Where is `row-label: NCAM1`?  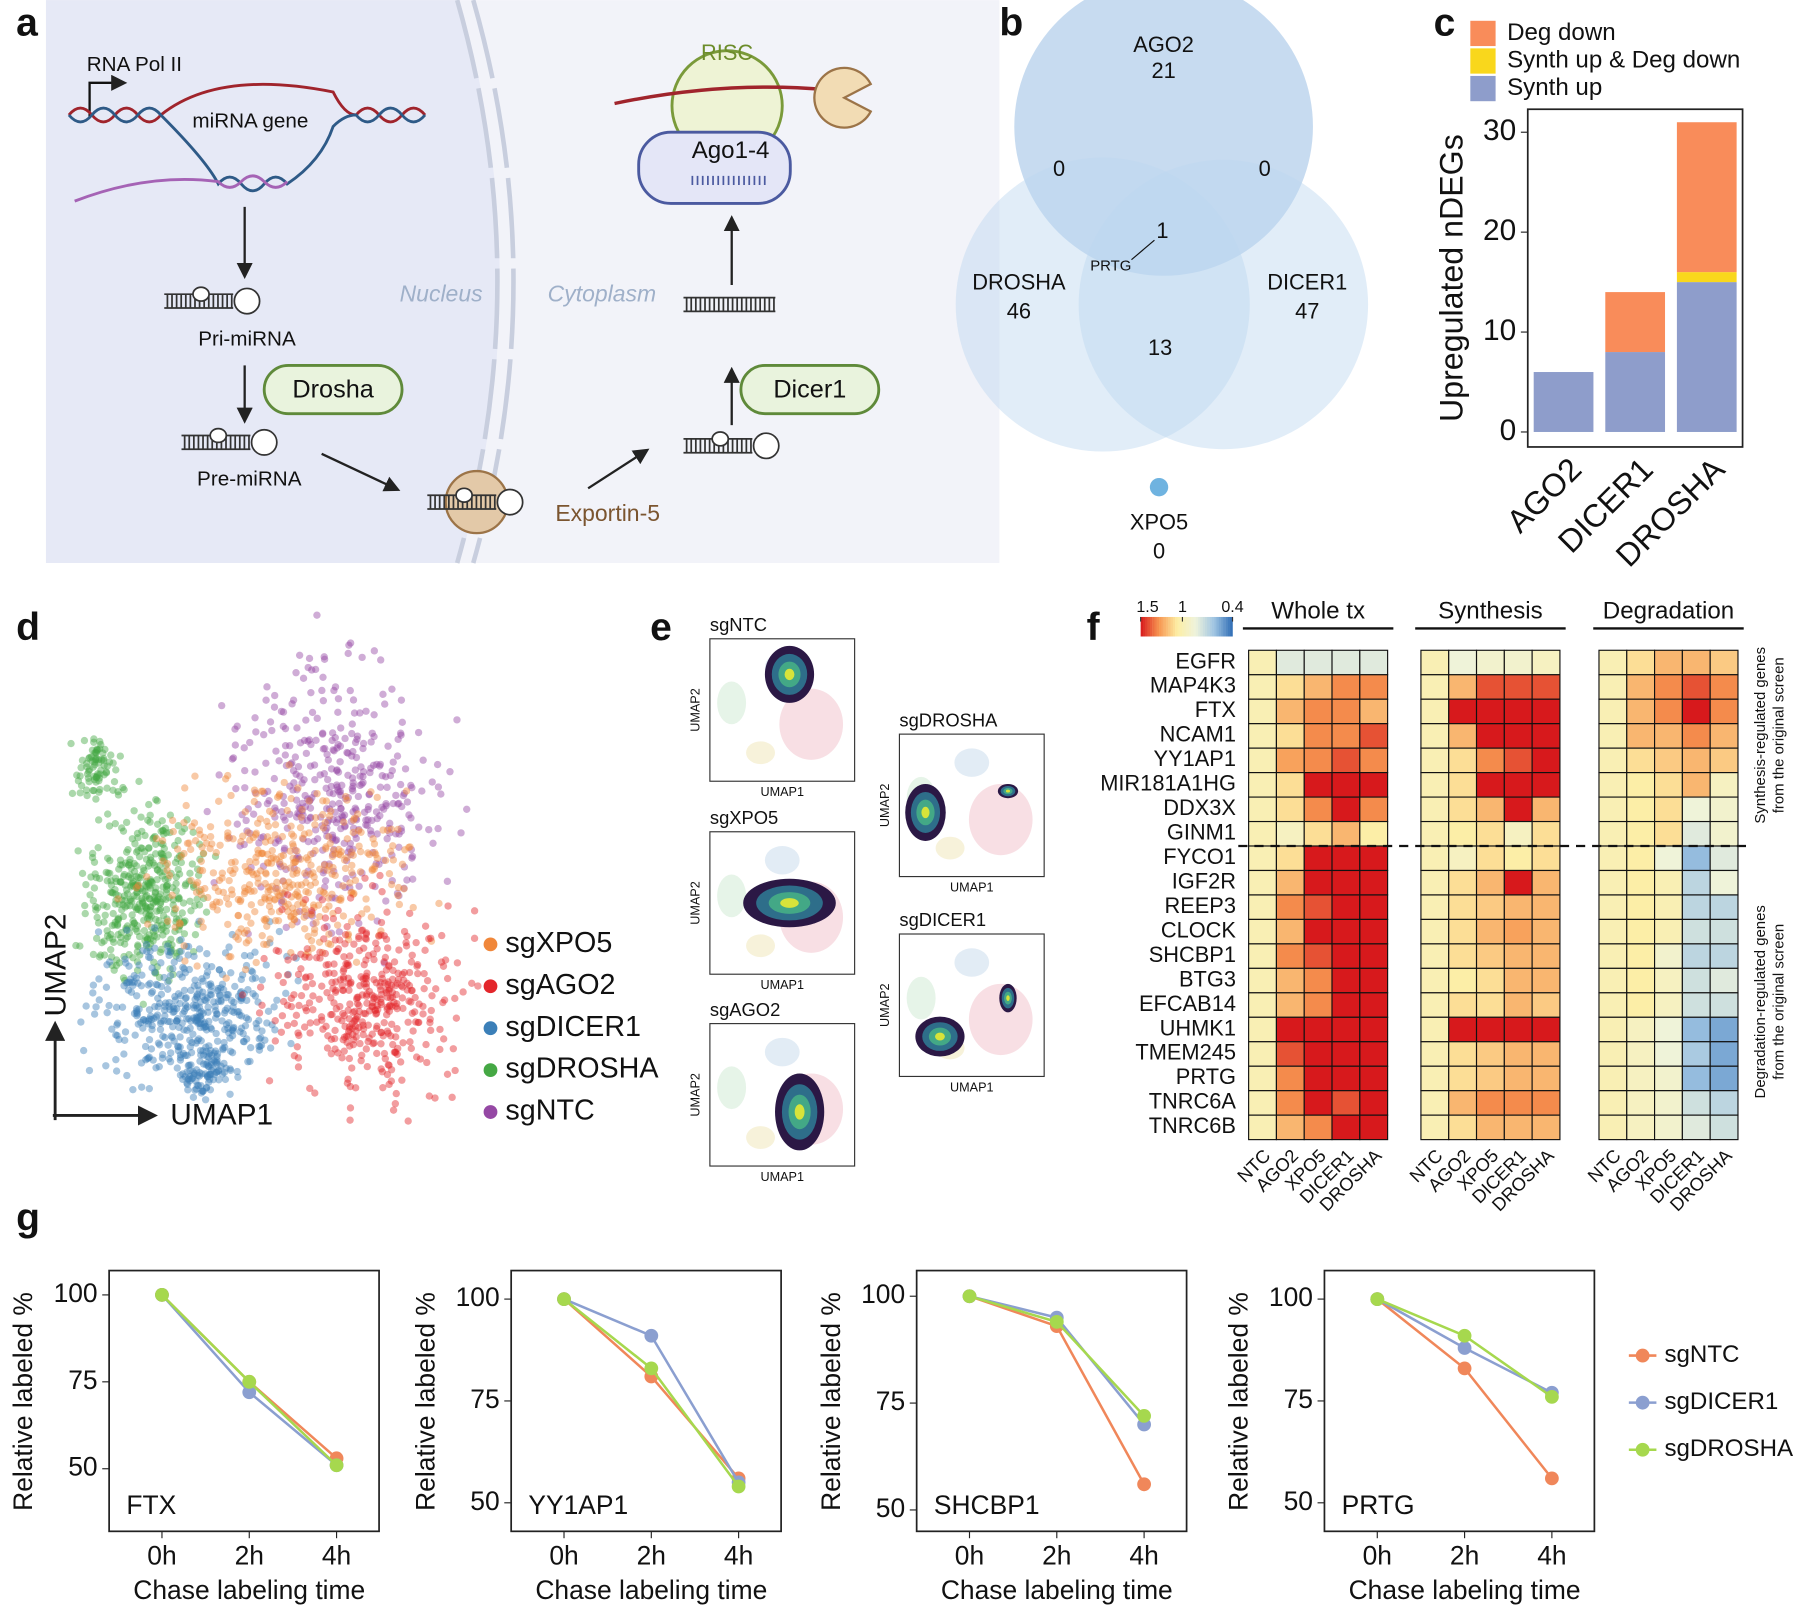
row-label: NCAM1 is located at coordinates (1198, 734).